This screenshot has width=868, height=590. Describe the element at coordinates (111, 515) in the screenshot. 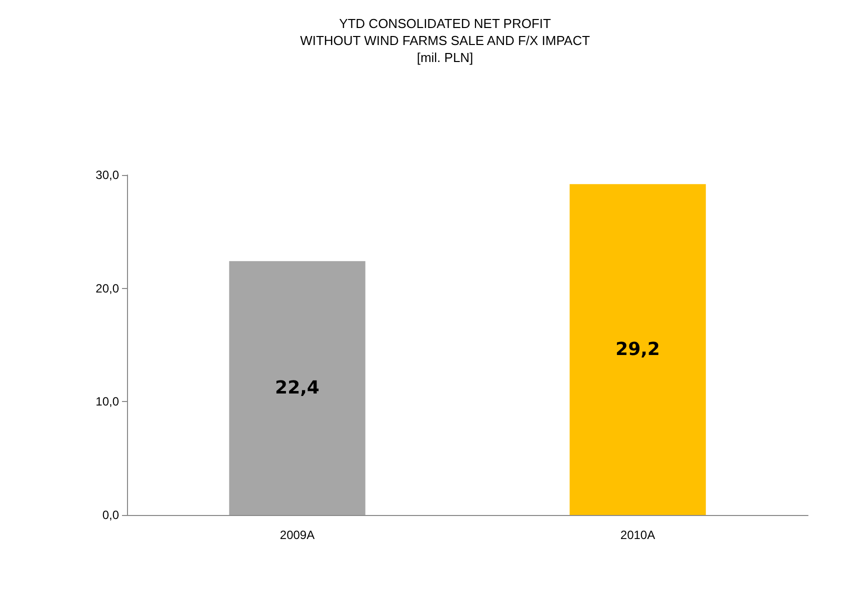

I see `y-tick-label: 0,0` at that location.